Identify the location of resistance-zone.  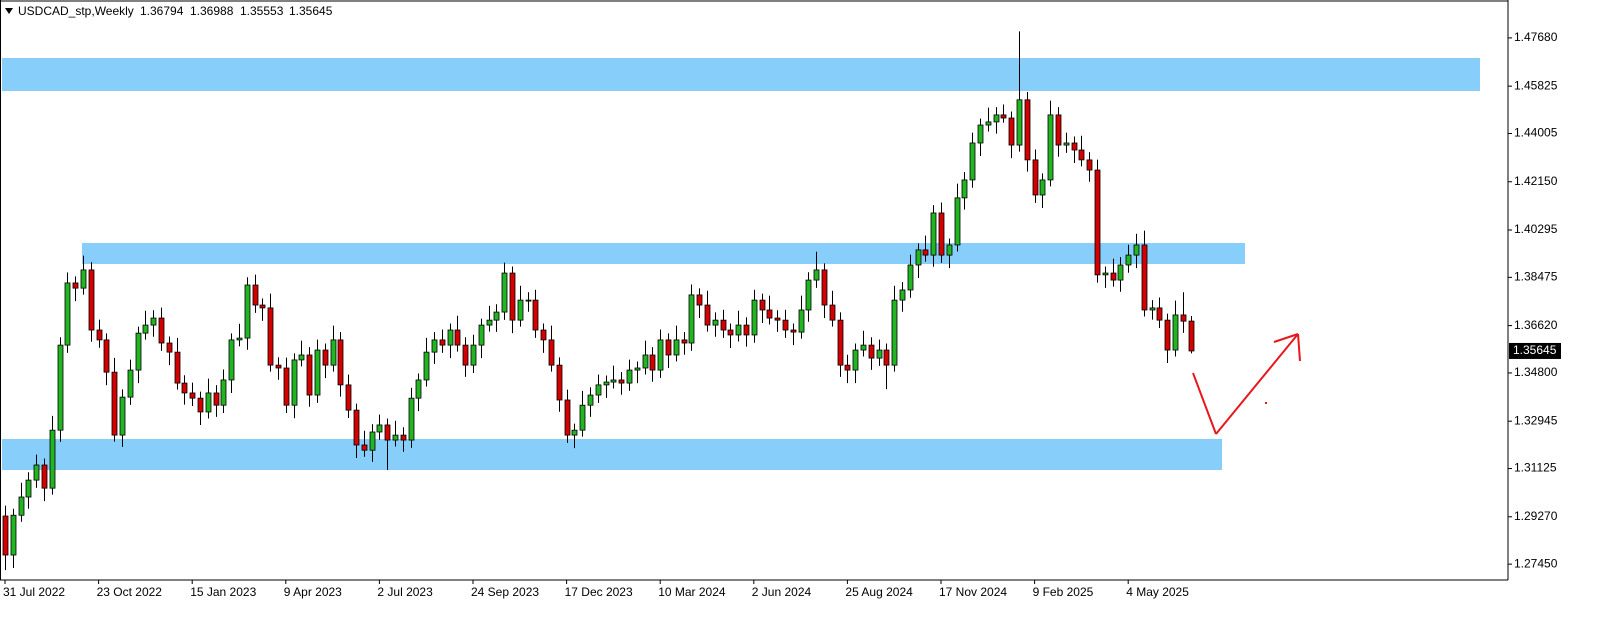
(741, 74).